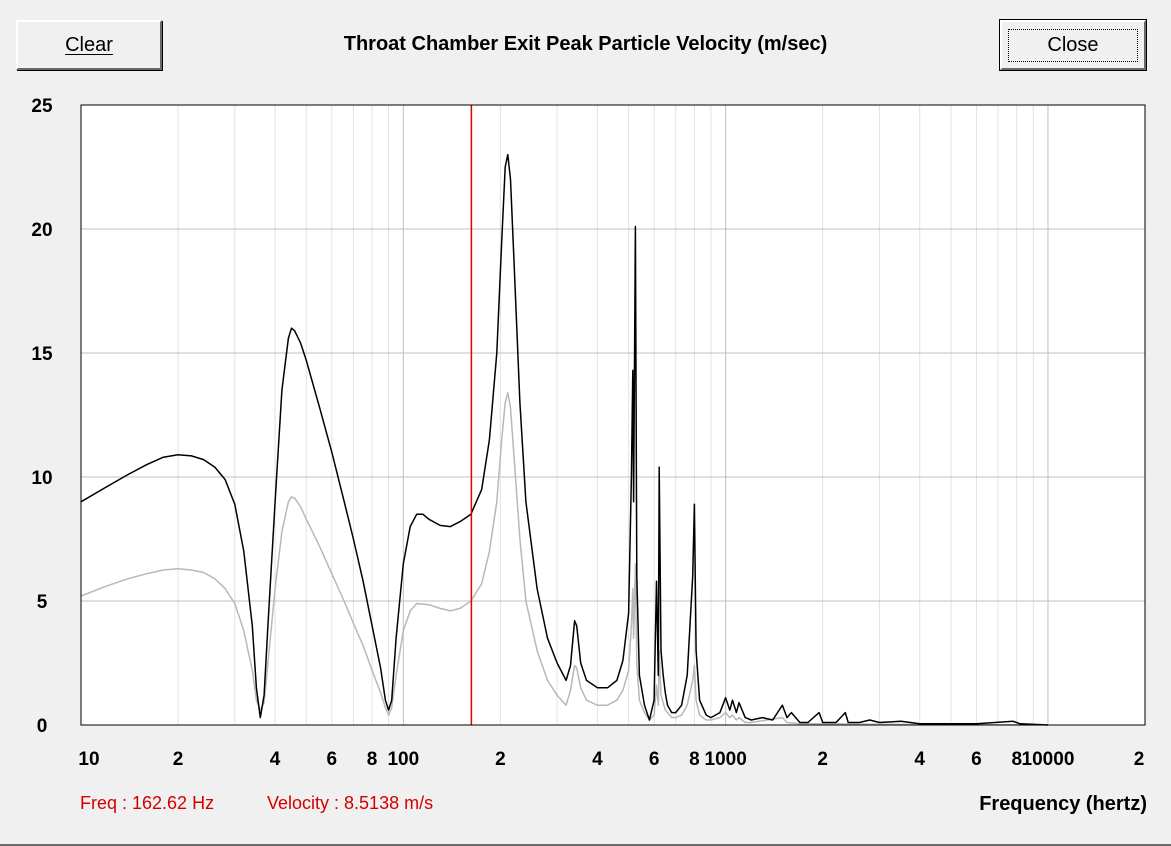  I want to click on x-tick-label: 10, so click(88, 759).